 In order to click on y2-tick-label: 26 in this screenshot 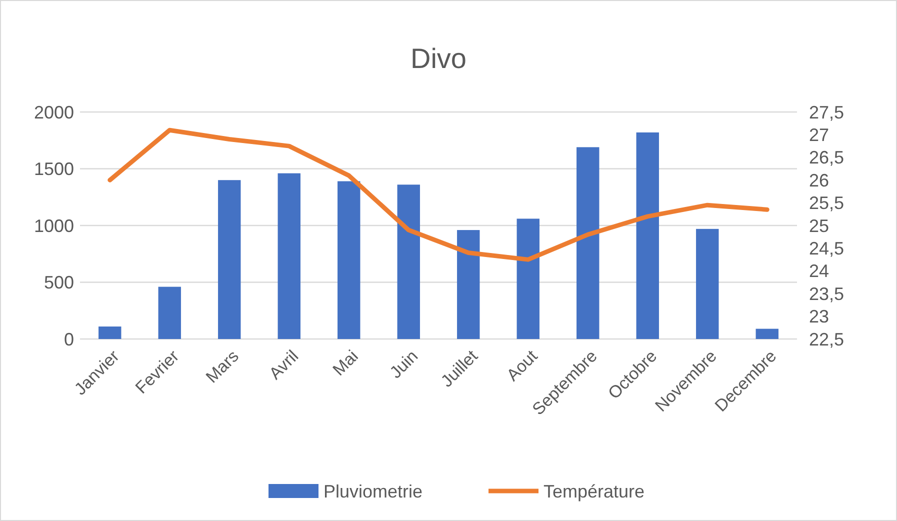, I will do `click(819, 180)`.